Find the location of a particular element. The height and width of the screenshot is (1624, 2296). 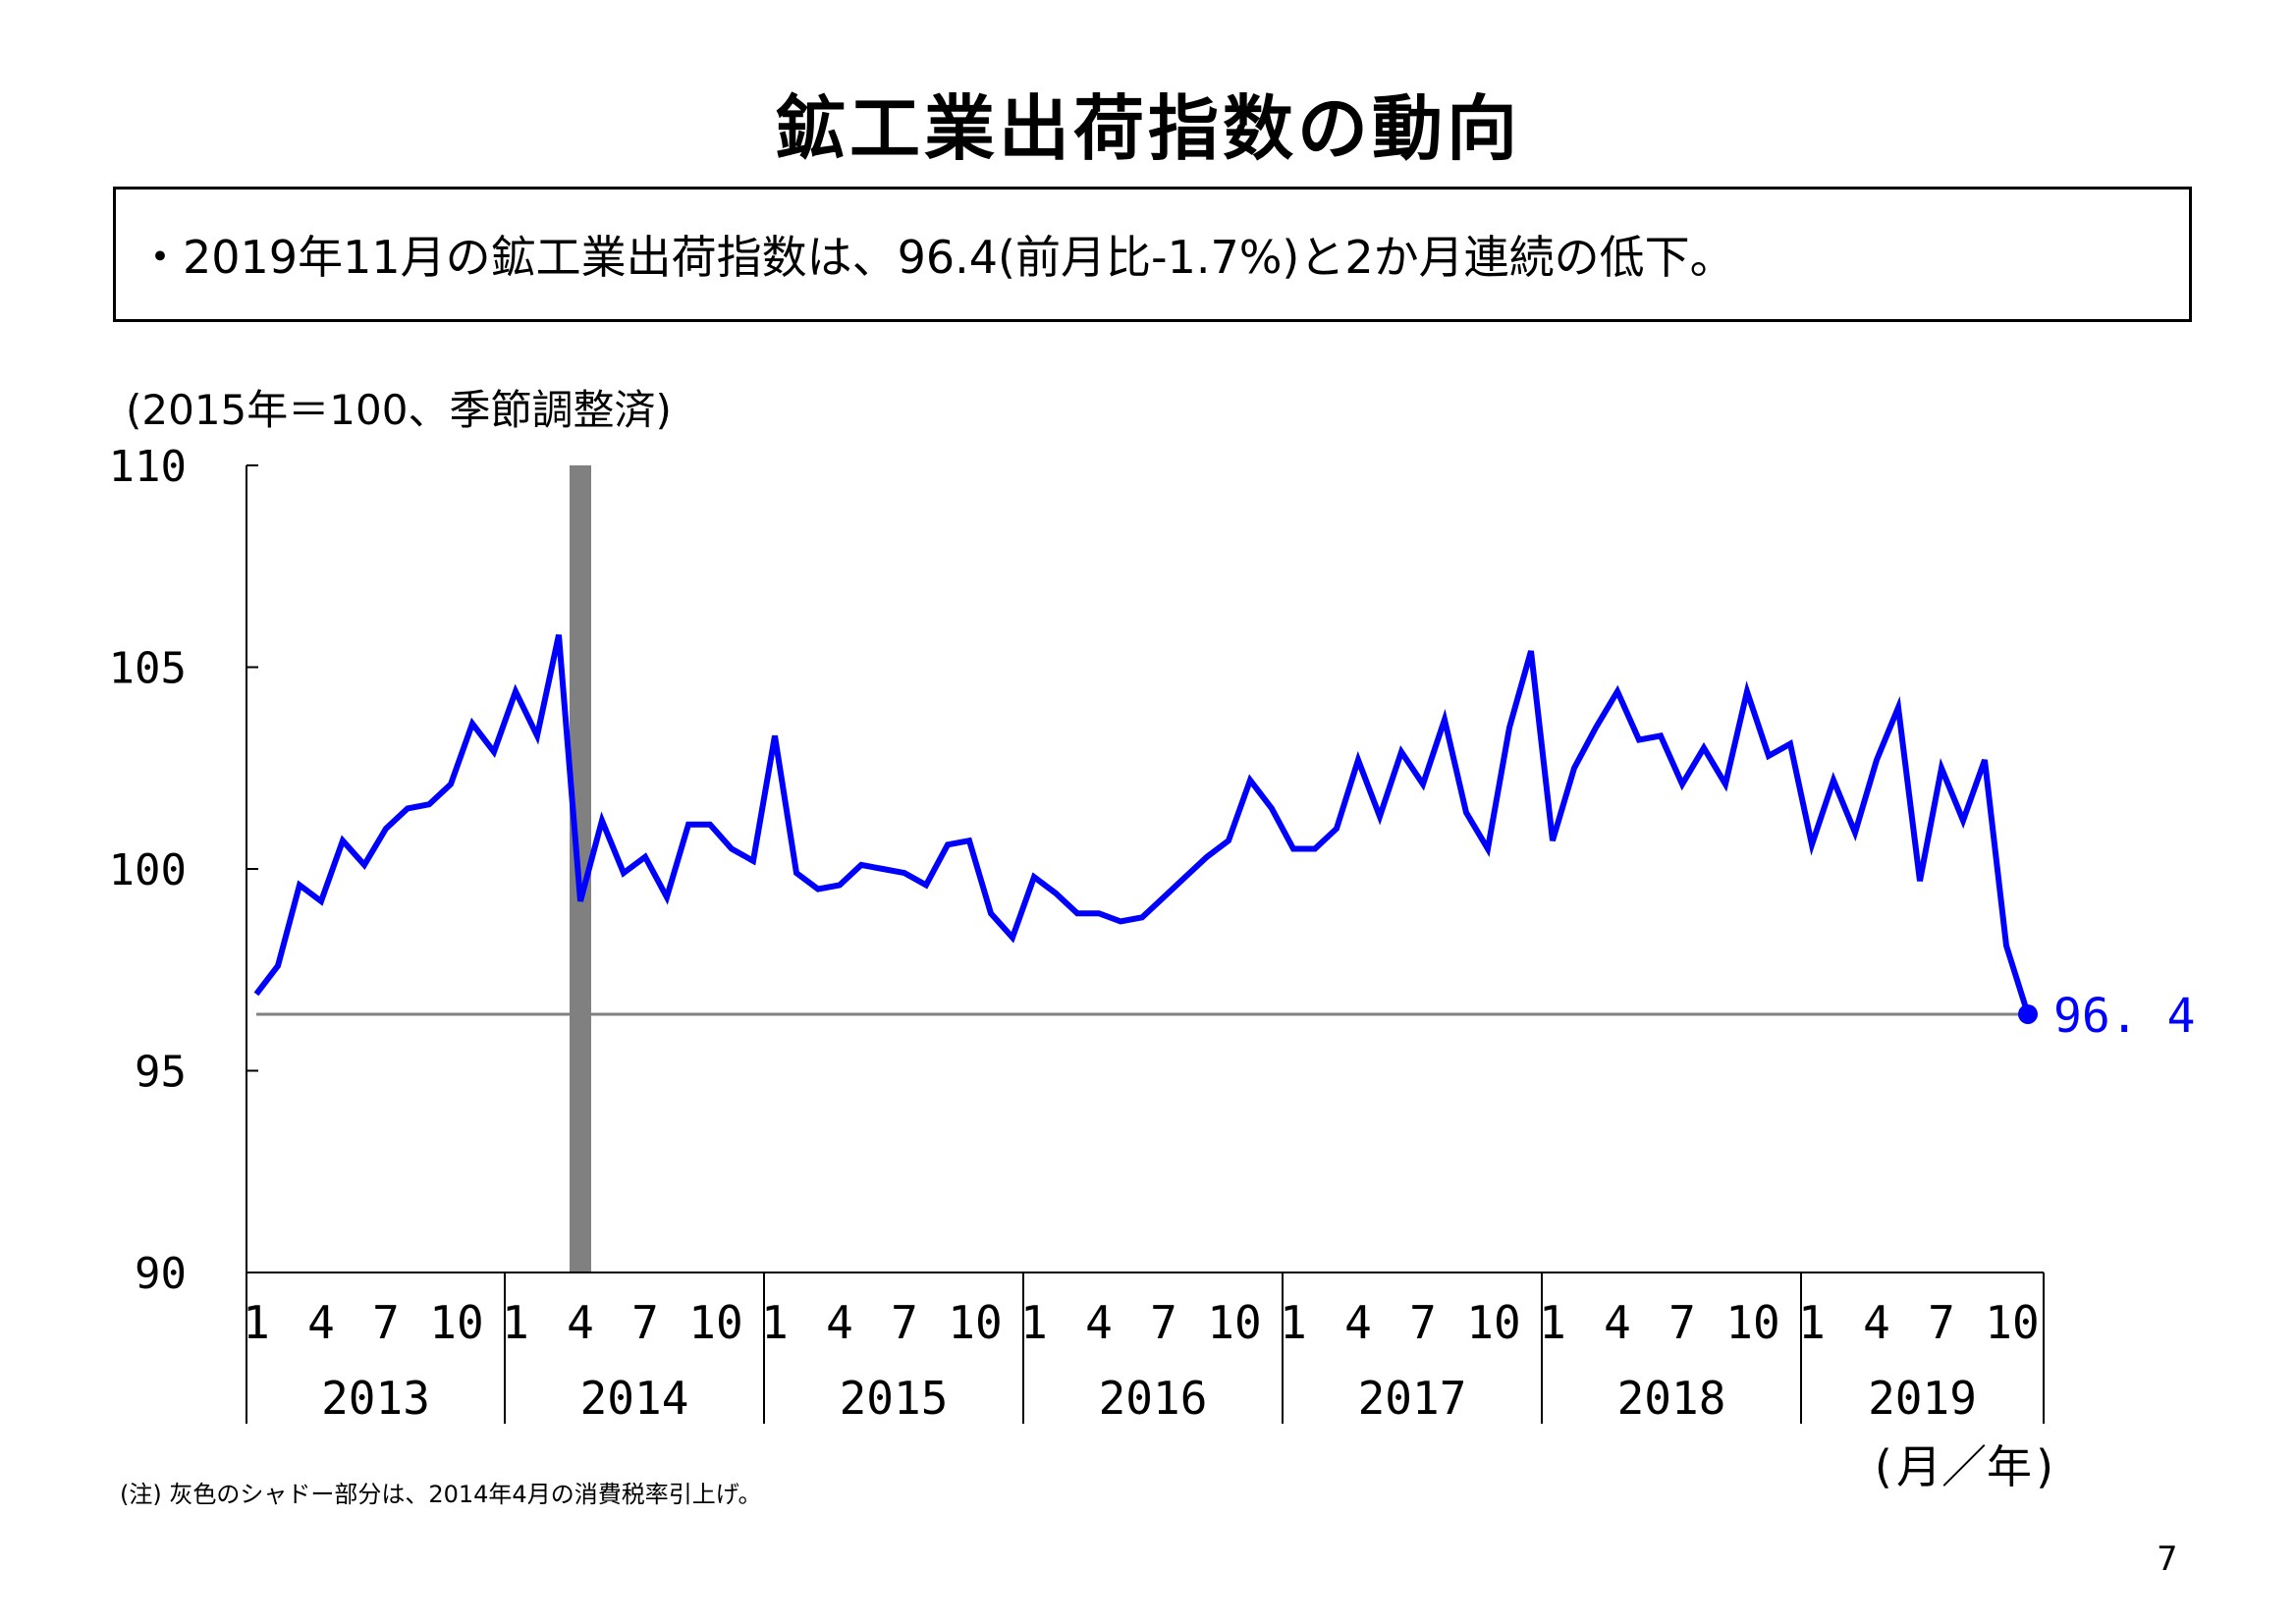

year-label: 2013 is located at coordinates (375, 1398).